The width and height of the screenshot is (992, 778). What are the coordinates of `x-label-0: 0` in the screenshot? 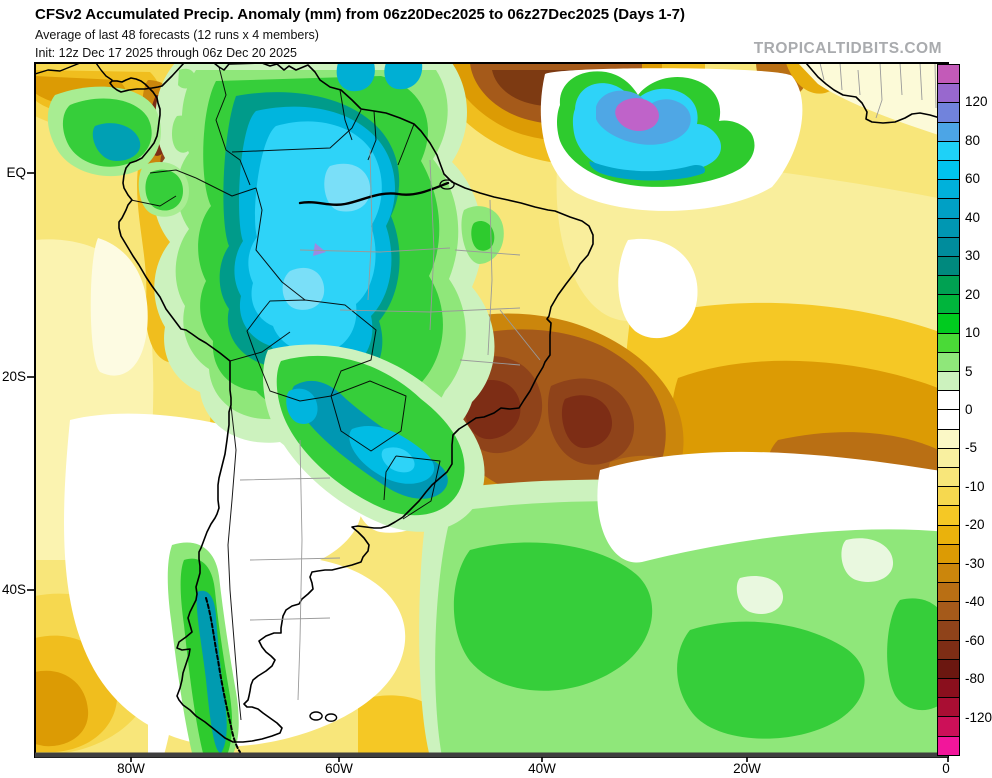 It's located at (946, 768).